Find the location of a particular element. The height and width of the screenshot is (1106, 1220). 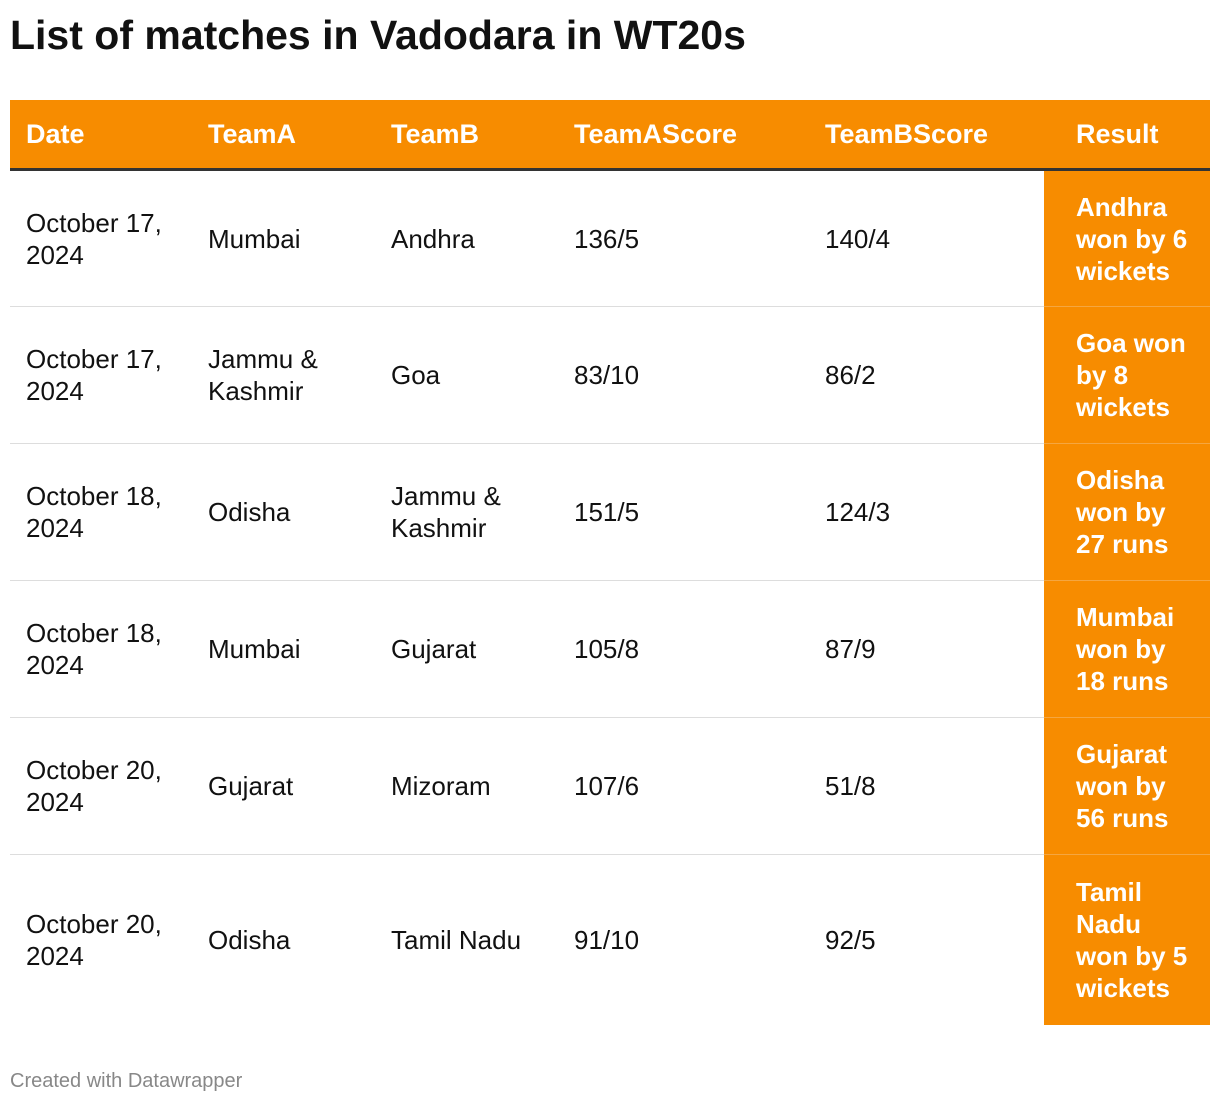

column-header-team-b-score: TeamBScore is located at coordinates (926, 135).